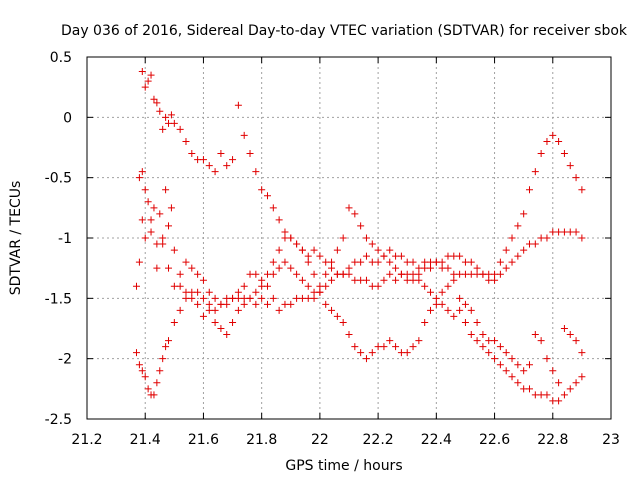  I want to click on y-tick-label: -1, so click(65, 239).